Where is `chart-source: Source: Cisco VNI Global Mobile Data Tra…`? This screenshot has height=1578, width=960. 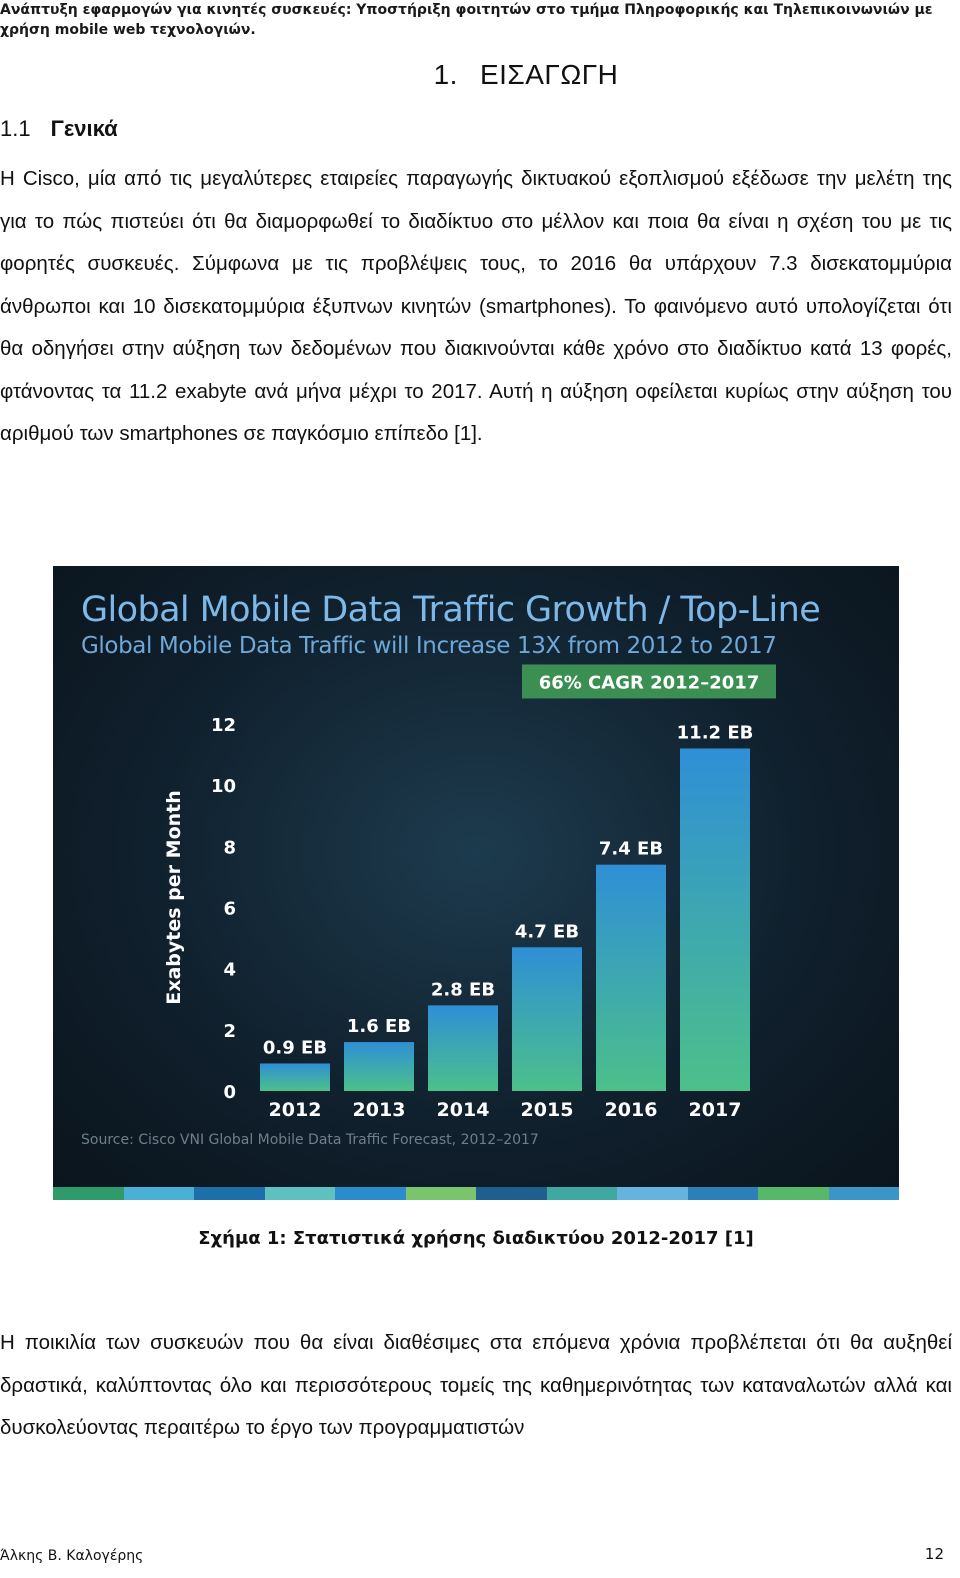
chart-source: Source: Cisco VNI Global Mobile Data Tra… is located at coordinates (310, 1140).